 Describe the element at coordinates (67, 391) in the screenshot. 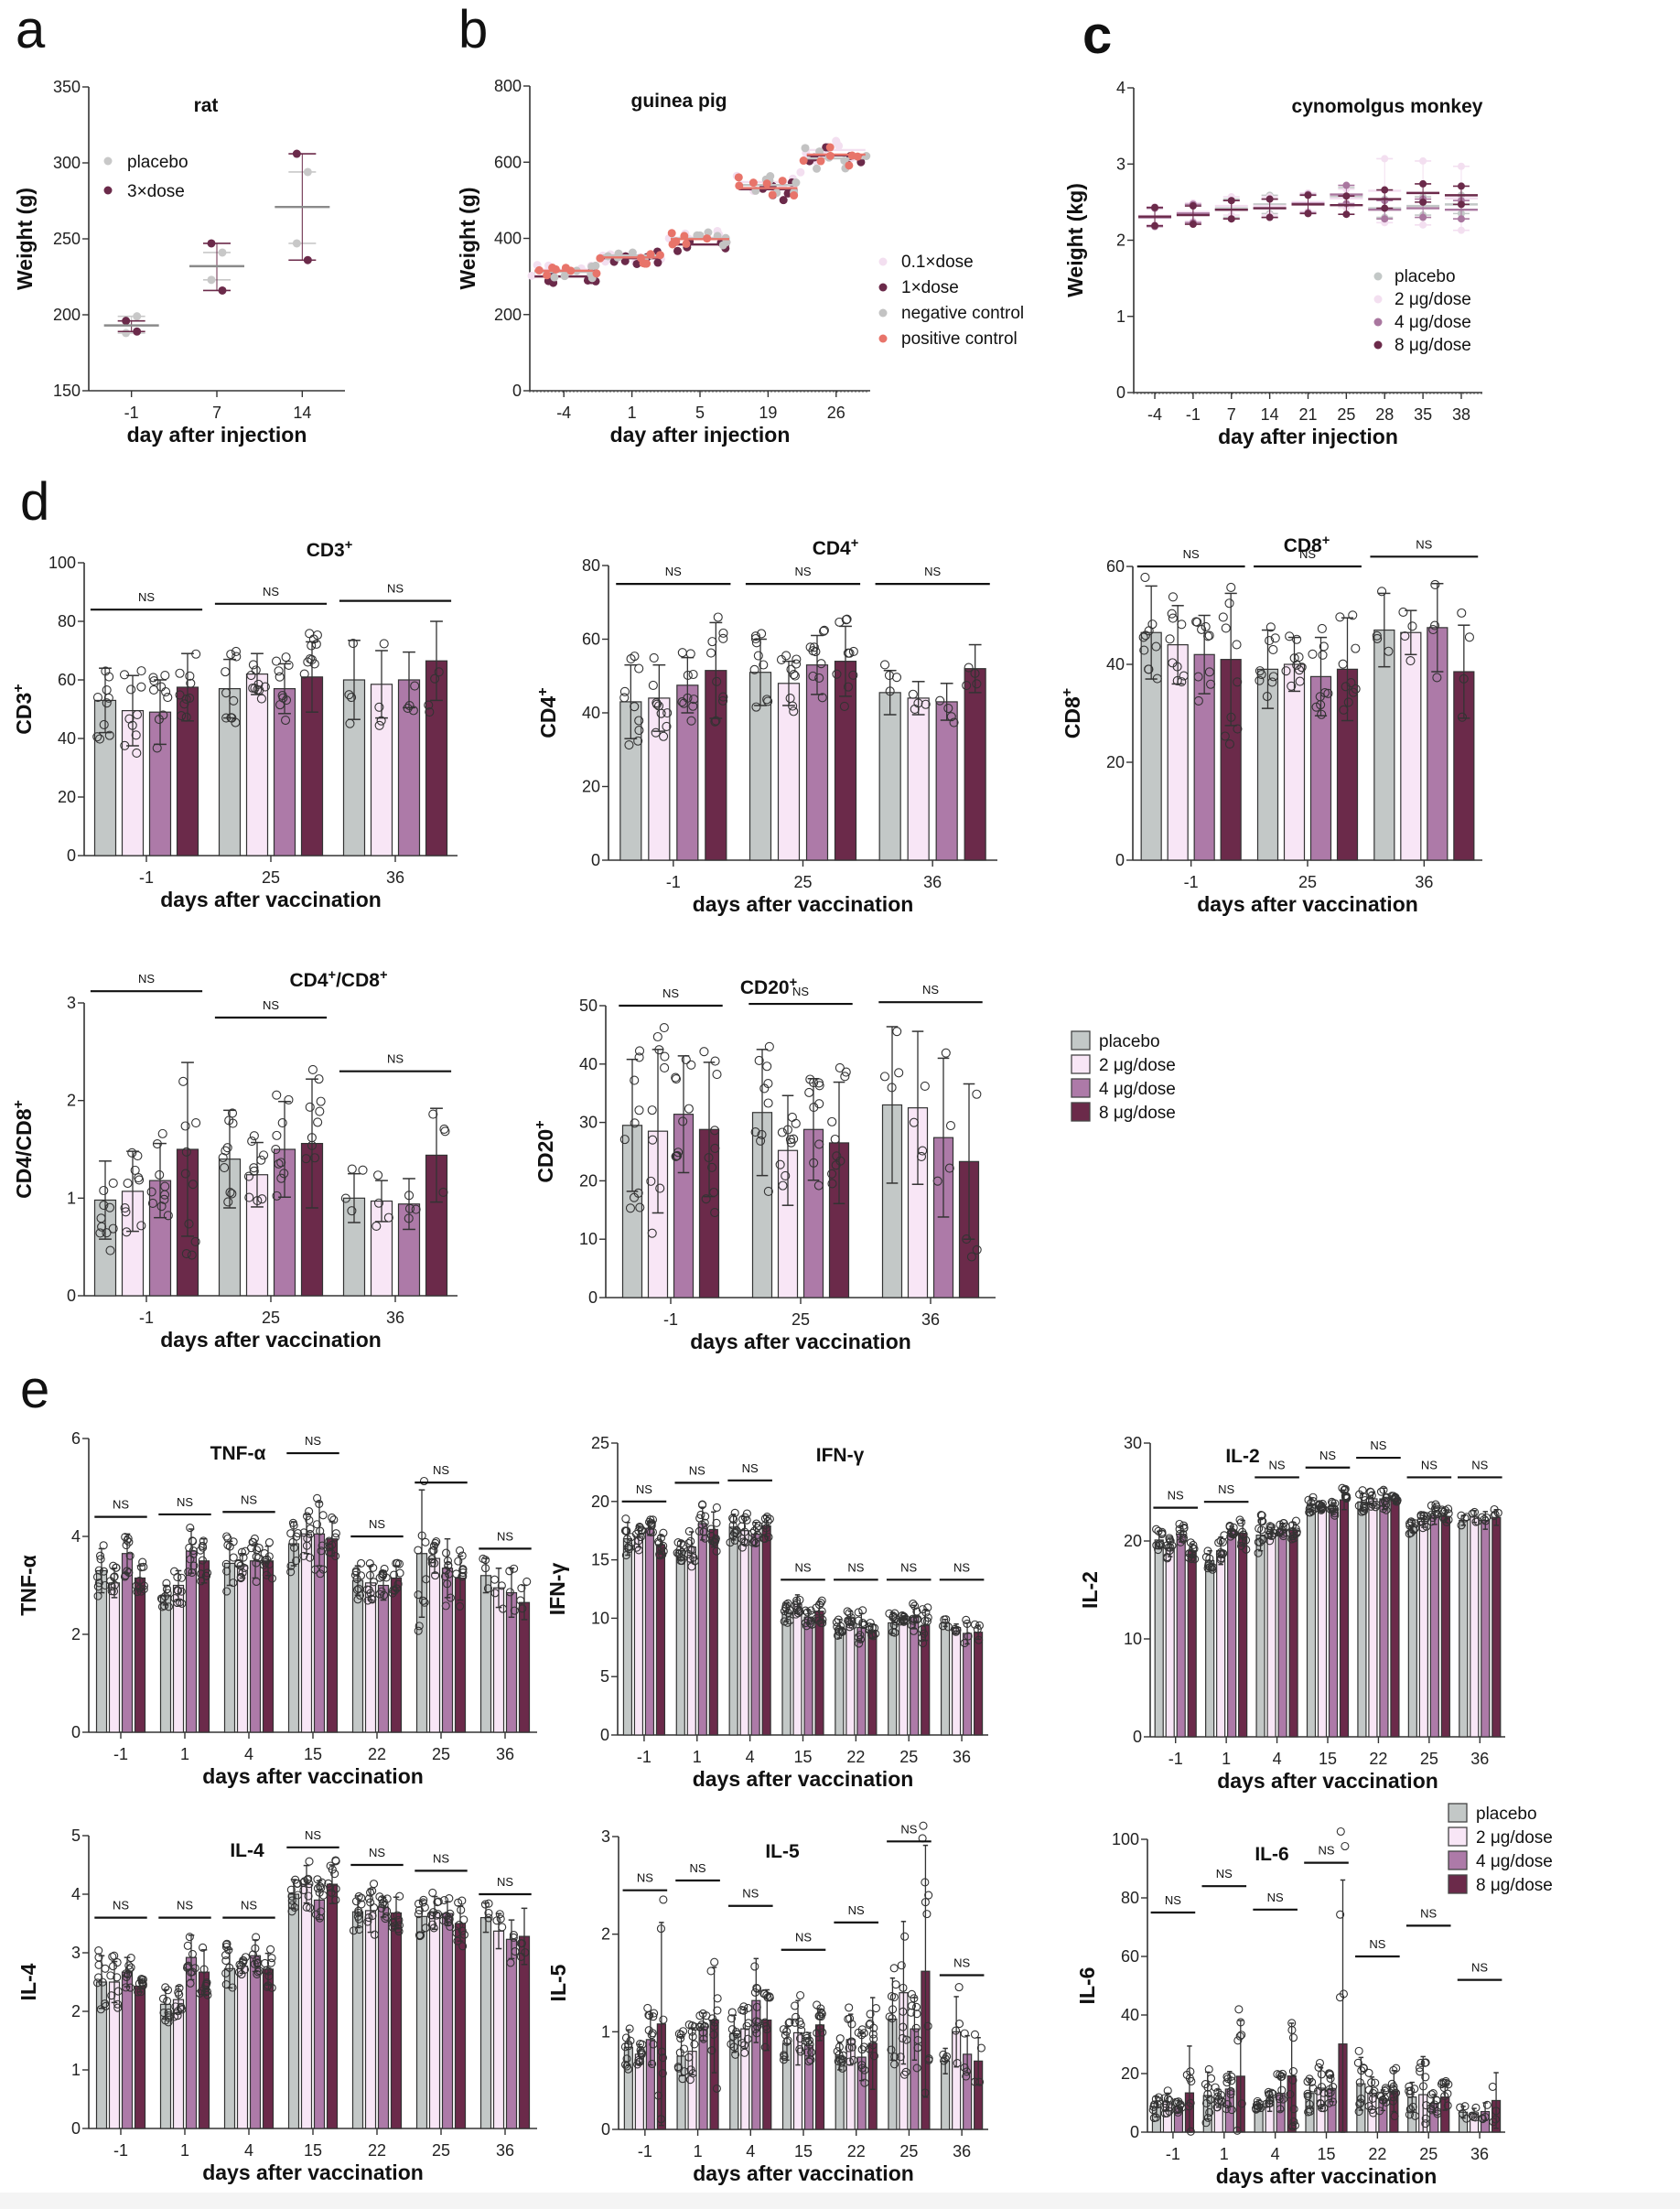

I see `y-tick-label: 150` at that location.